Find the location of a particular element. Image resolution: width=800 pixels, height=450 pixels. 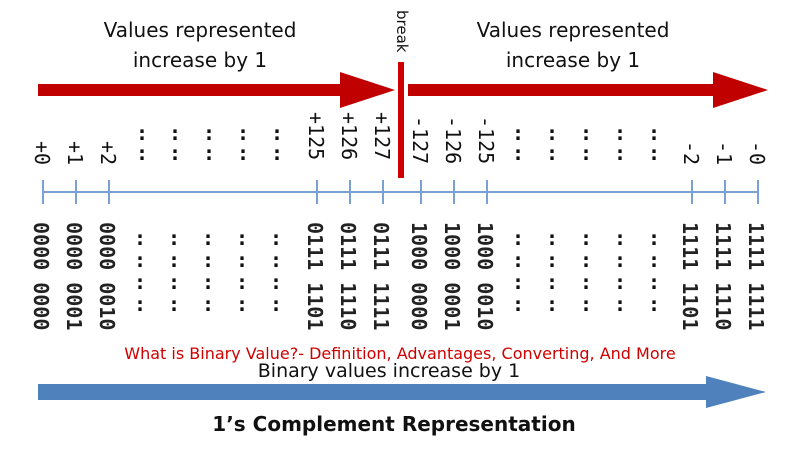

binary-label: 1111 1101 is located at coordinates (690, 276).